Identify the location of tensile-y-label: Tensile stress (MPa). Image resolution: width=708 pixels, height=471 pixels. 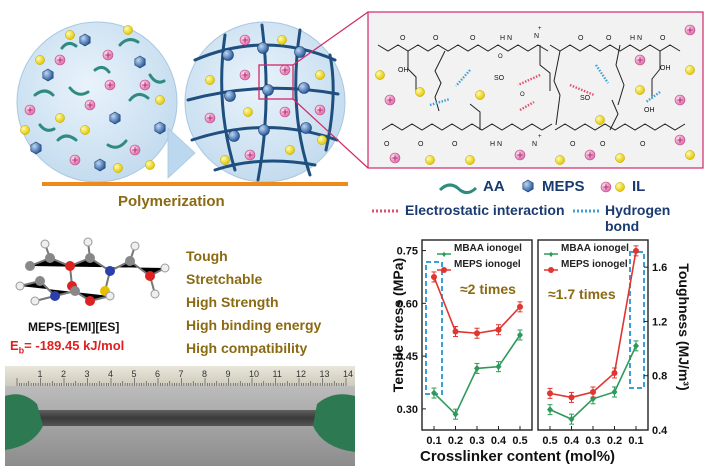
(398, 325).